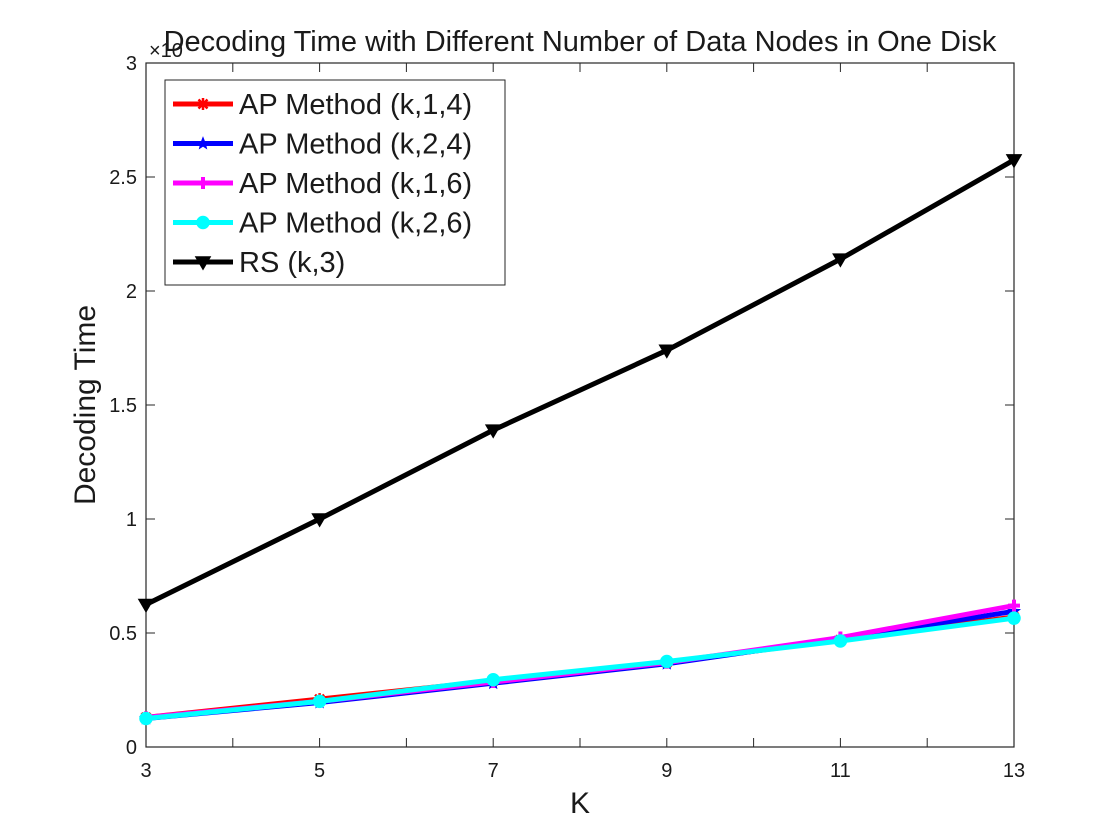 The height and width of the screenshot is (840, 1120). What do you see at coordinates (355, 224) in the screenshot?
I see `legend-label: AP Method (k,2,6)` at bounding box center [355, 224].